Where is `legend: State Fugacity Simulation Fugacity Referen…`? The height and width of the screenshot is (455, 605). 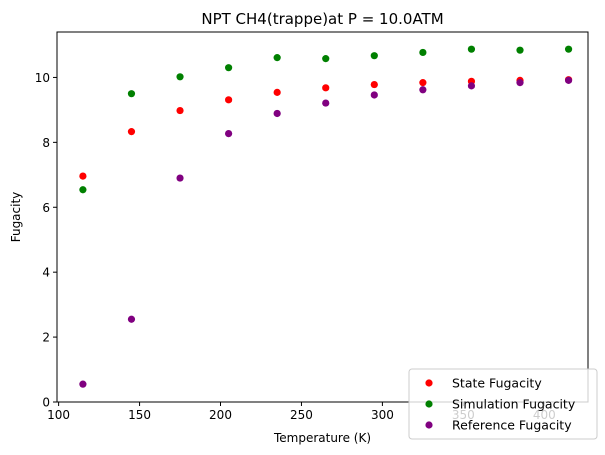
legend: State Fugacity Simulation Fugacity Referen… is located at coordinates (503, 404).